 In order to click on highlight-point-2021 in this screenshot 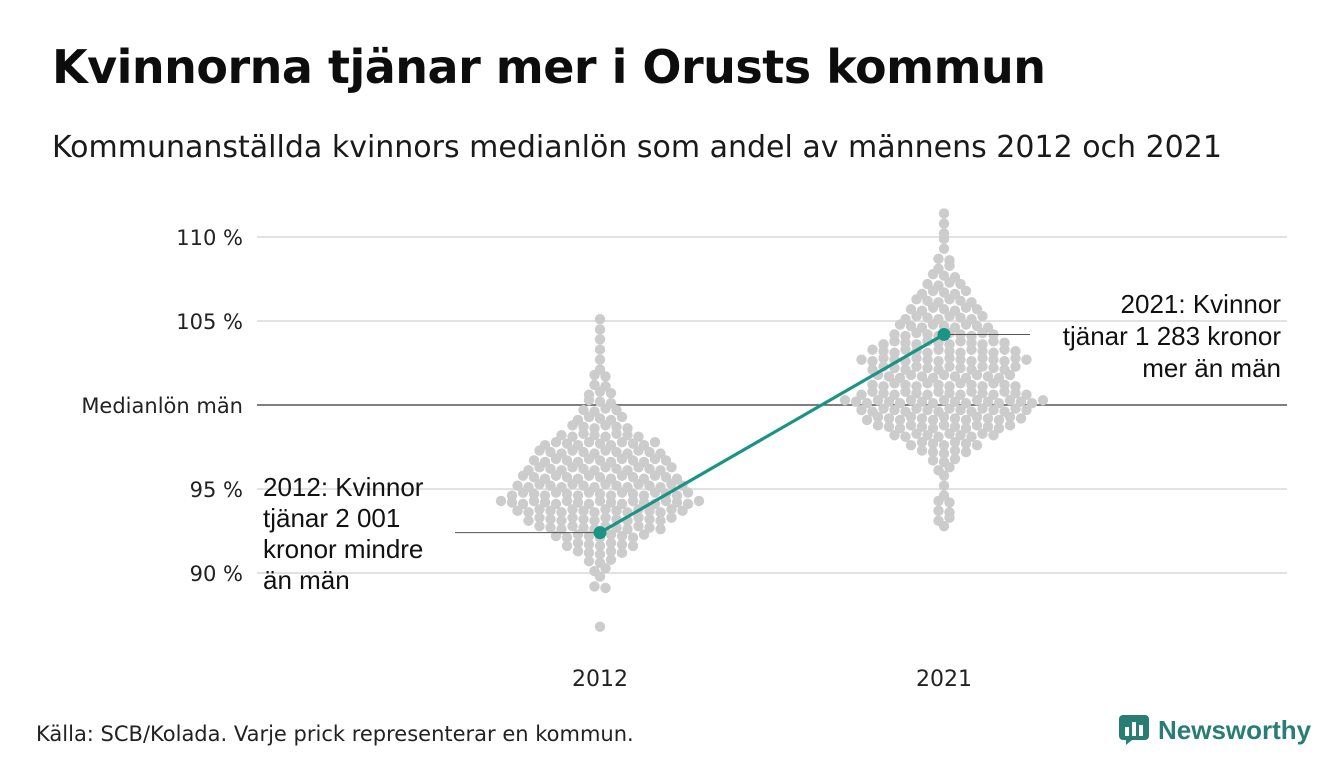, I will do `click(944, 334)`.